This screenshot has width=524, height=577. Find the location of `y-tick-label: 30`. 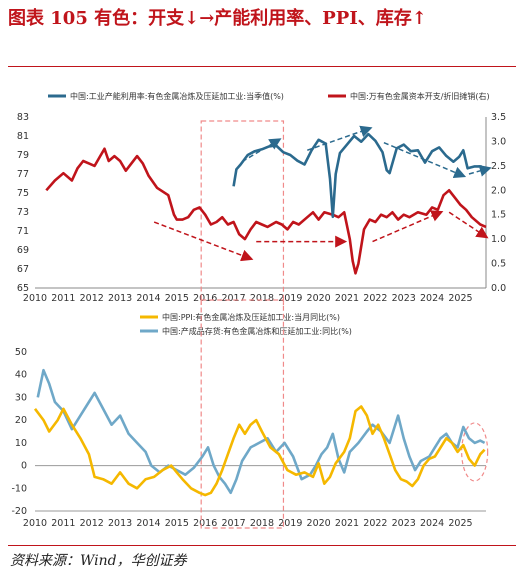

y-tick-label: 30 is located at coordinates (21, 397).